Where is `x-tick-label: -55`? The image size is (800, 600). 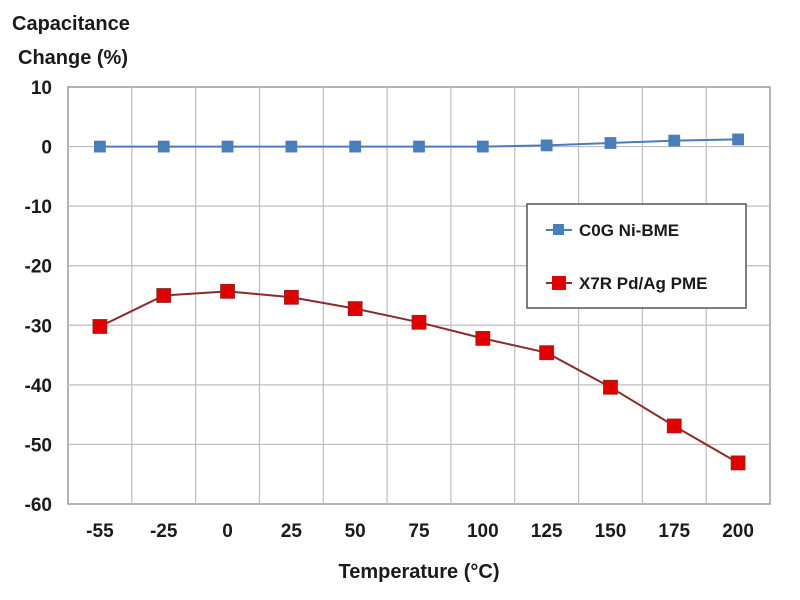
x-tick-label: -55 is located at coordinates (100, 531).